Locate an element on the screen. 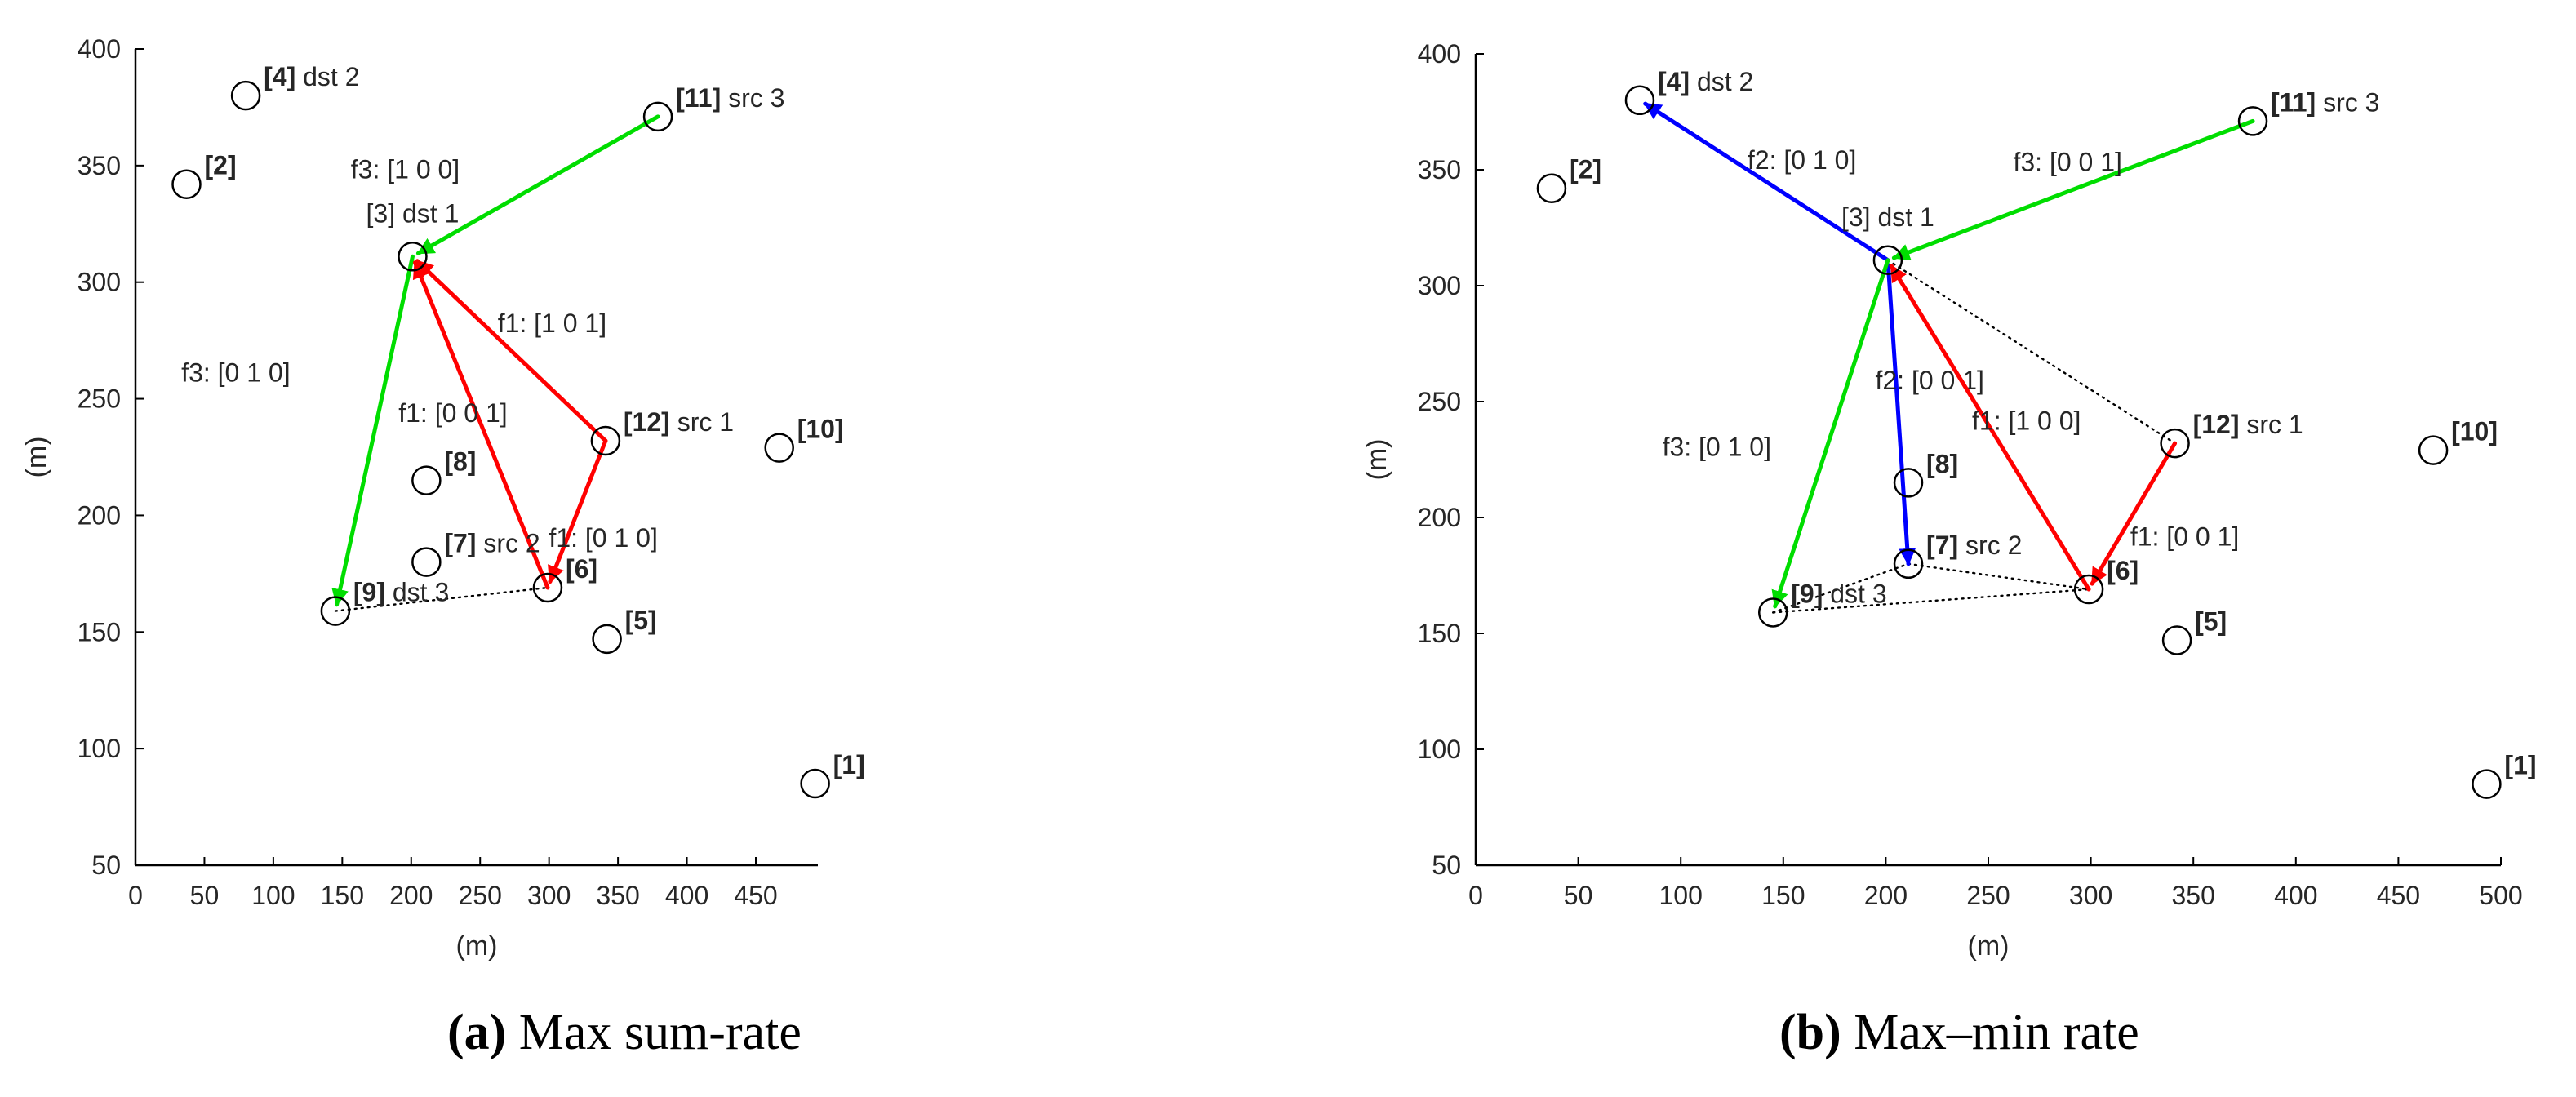 The width and height of the screenshot is (2576, 1097). node-label-9-index: [9] is located at coordinates (369, 592).